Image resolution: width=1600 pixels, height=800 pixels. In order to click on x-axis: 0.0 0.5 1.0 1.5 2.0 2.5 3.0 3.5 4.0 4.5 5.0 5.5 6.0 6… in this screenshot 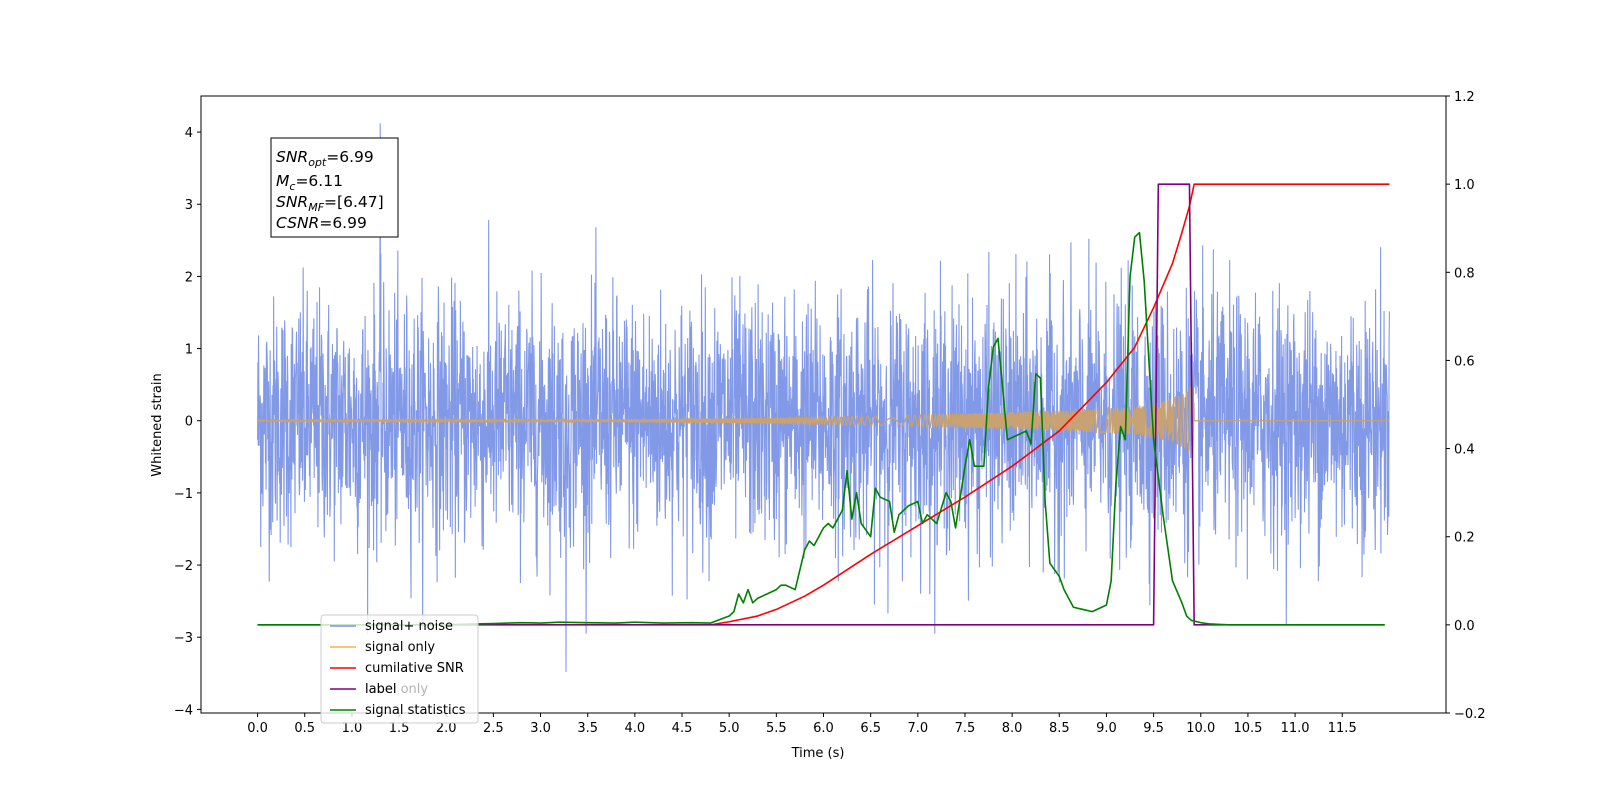, I will do `click(802, 724)`.